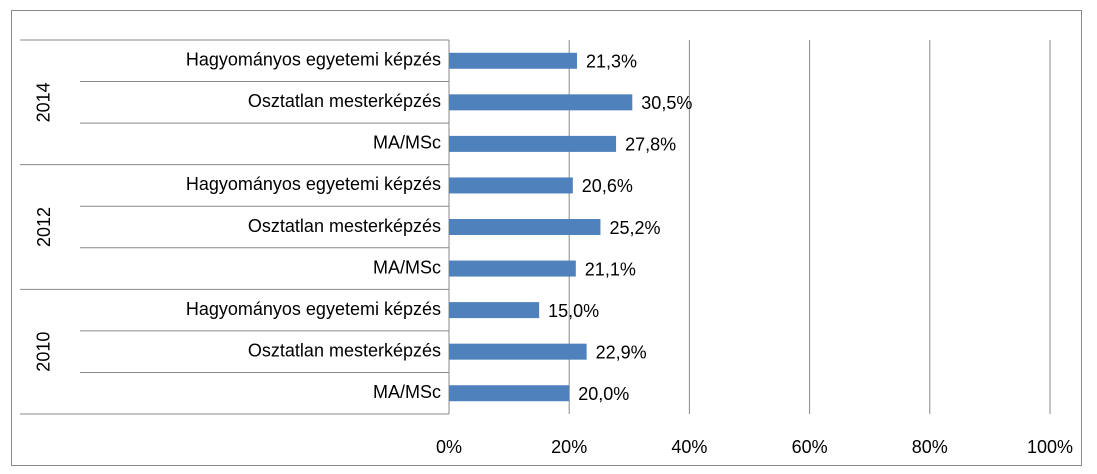  What do you see at coordinates (603, 394) in the screenshot?
I see `value-label: 20,0%` at bounding box center [603, 394].